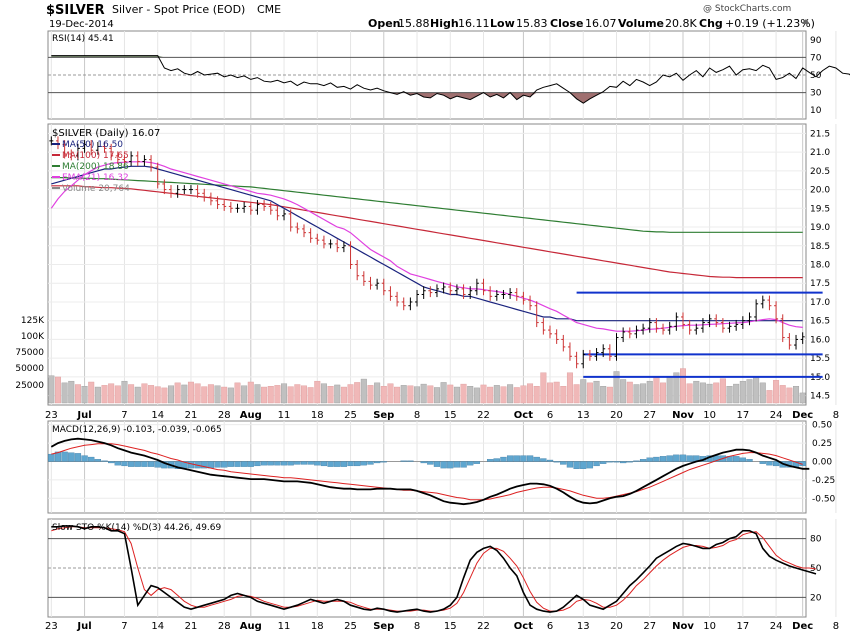 Image resolution: width=850 pixels, height=633 pixels. What do you see at coordinates (224, 415) in the screenshot?
I see `x-axis-label: 28` at bounding box center [224, 415].